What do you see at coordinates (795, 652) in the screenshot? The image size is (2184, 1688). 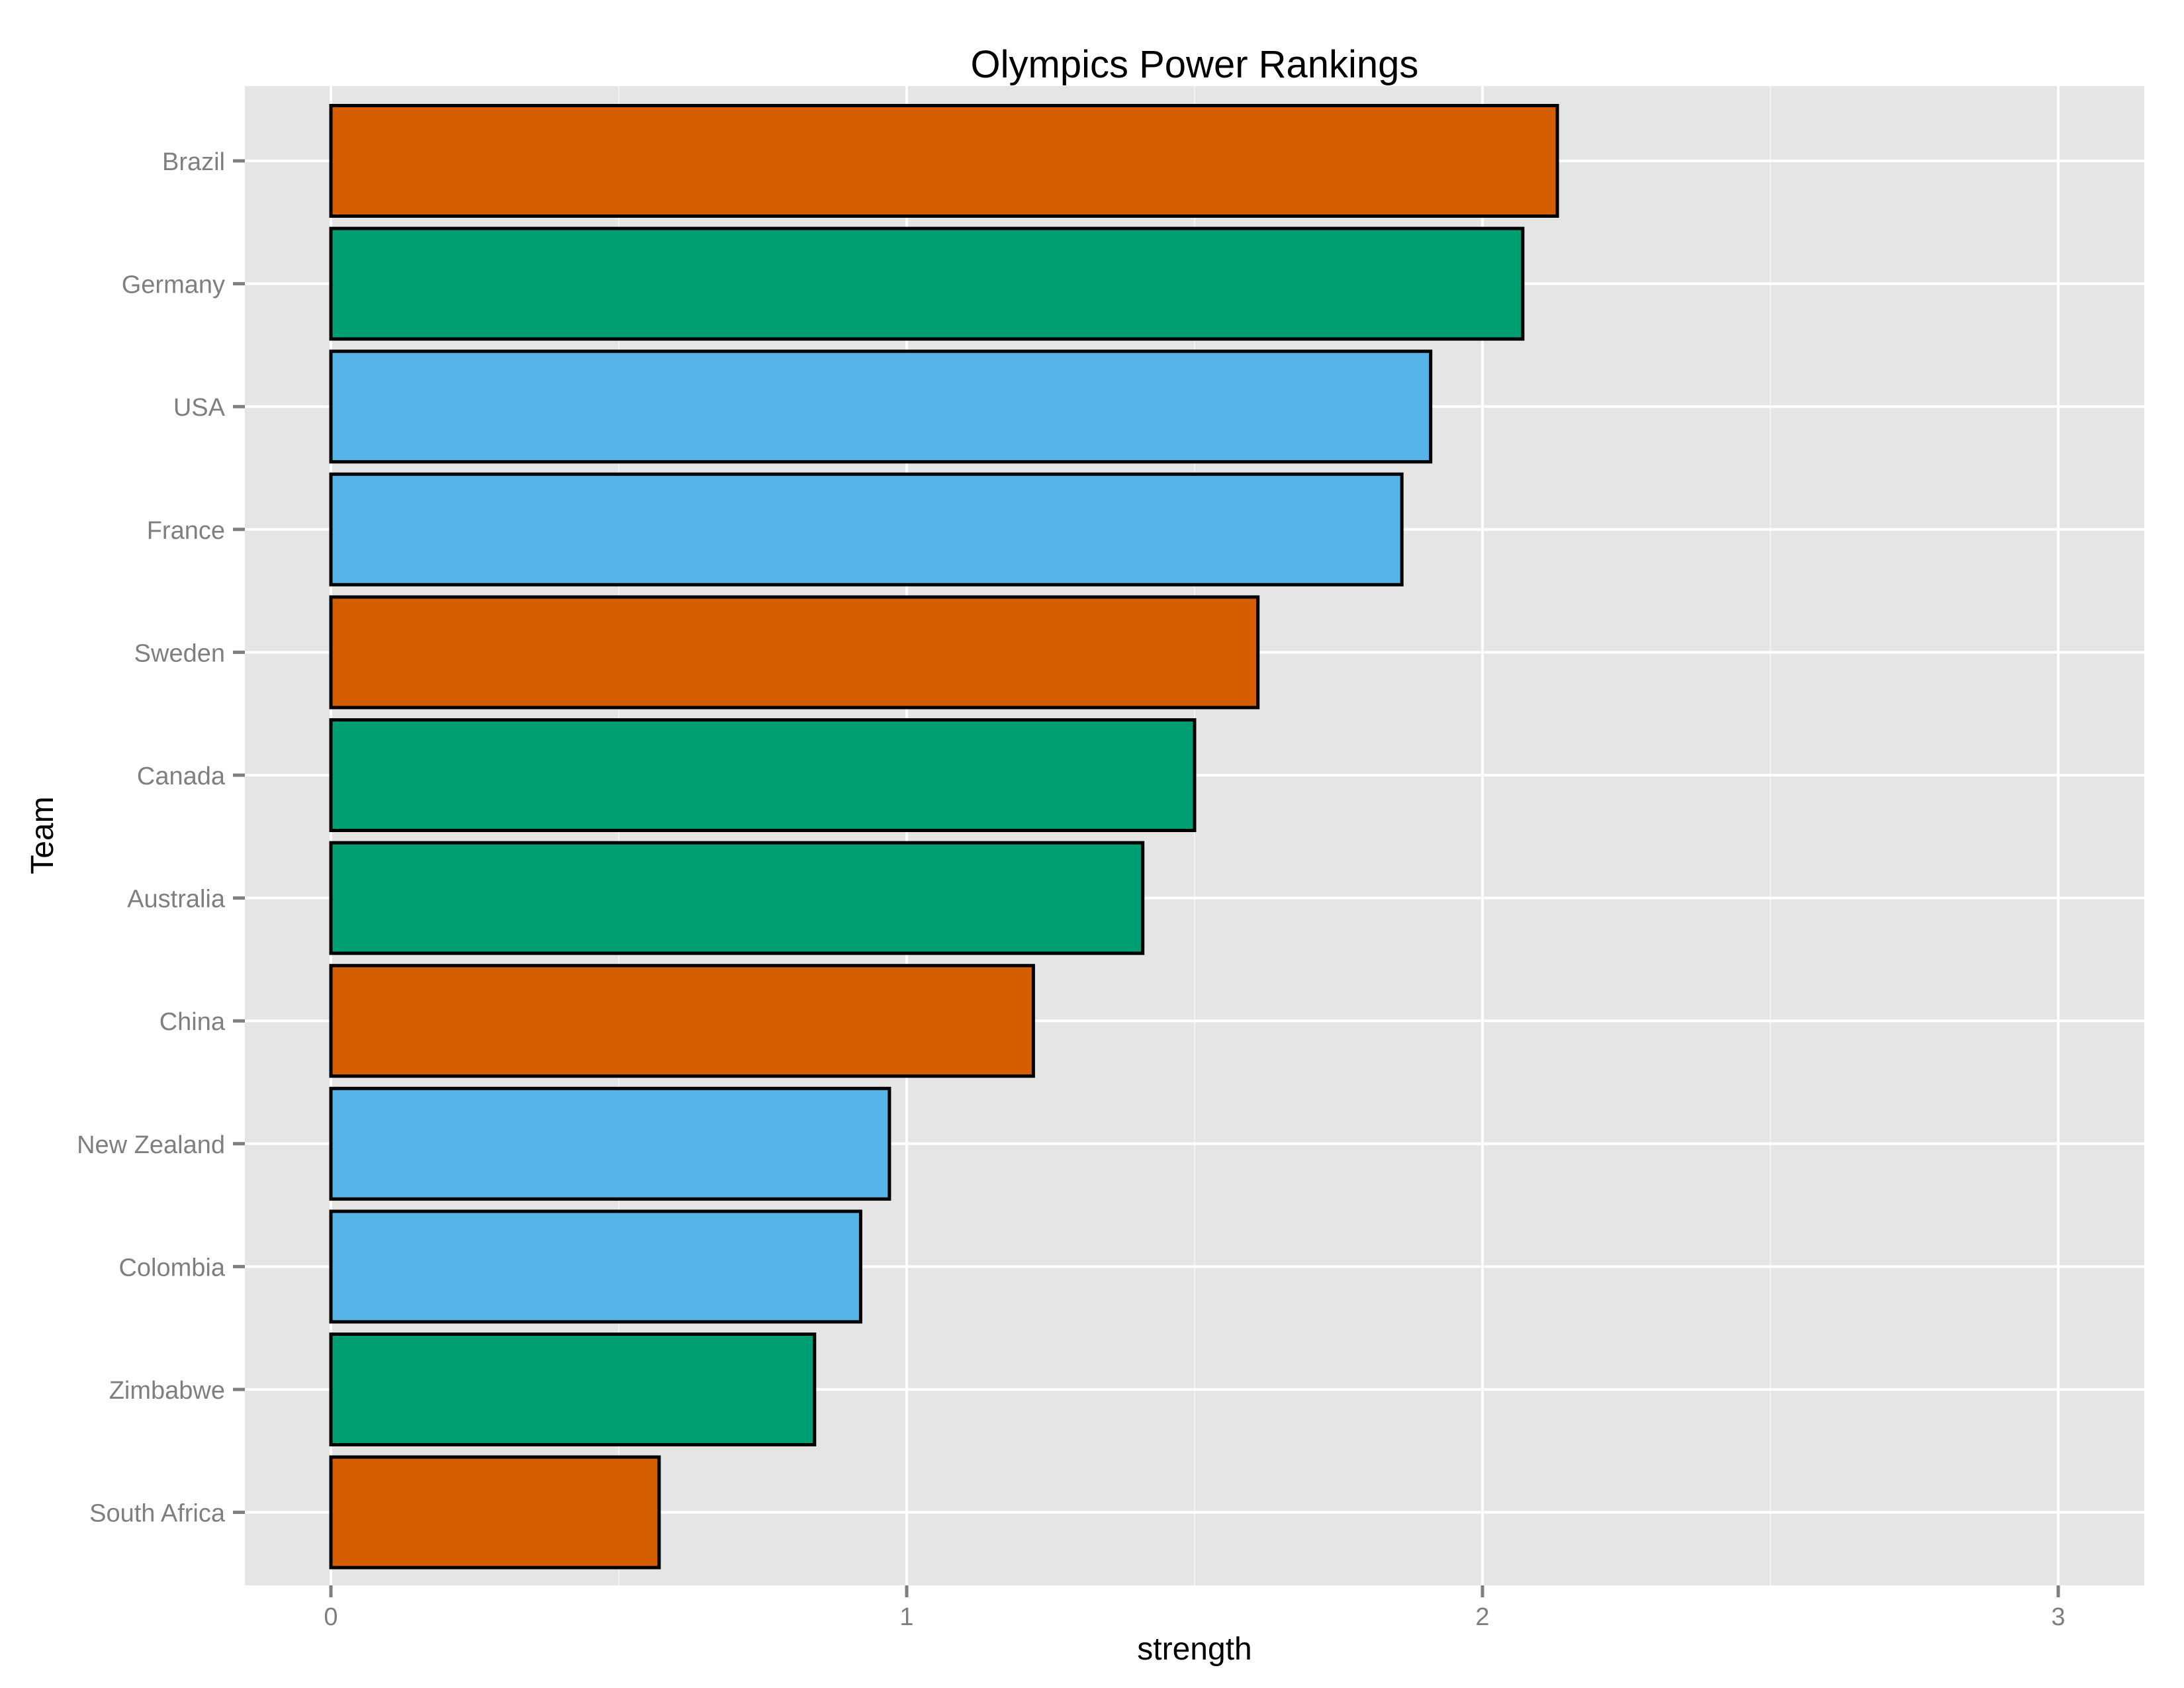 I see `bar-sweden: Sweden: 1.61` at bounding box center [795, 652].